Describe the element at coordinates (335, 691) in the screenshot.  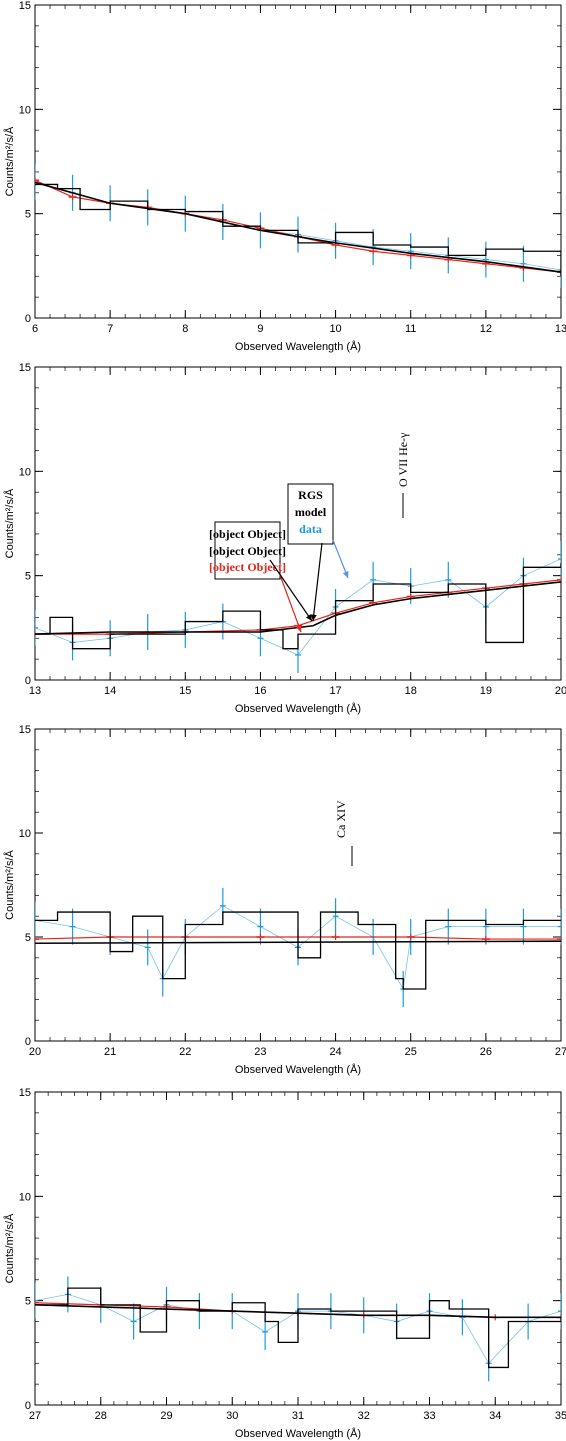
I see `x-tick-label: 17` at that location.